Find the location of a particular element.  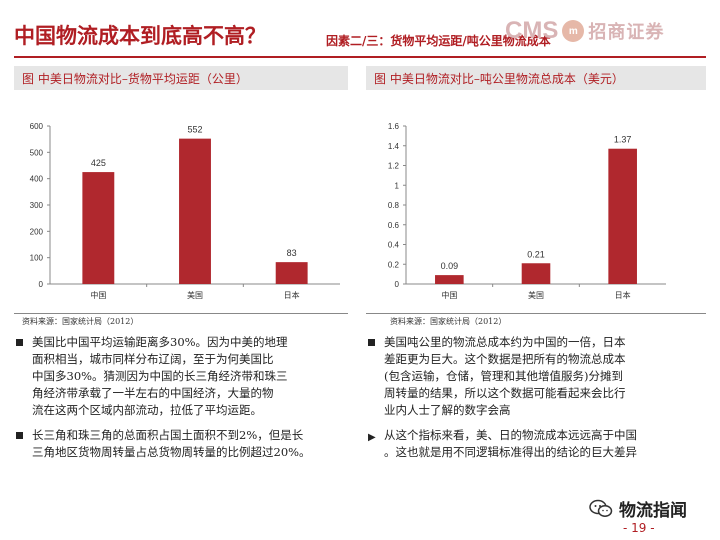

y-tick-label: 400 is located at coordinates (37, 179).